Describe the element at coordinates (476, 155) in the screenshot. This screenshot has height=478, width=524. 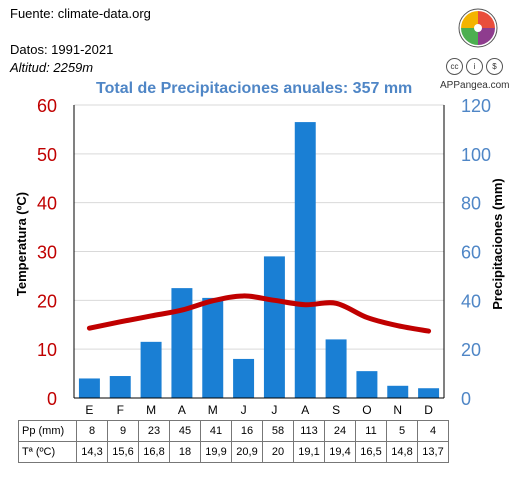
I see `y-tick-label-right: 100` at that location.